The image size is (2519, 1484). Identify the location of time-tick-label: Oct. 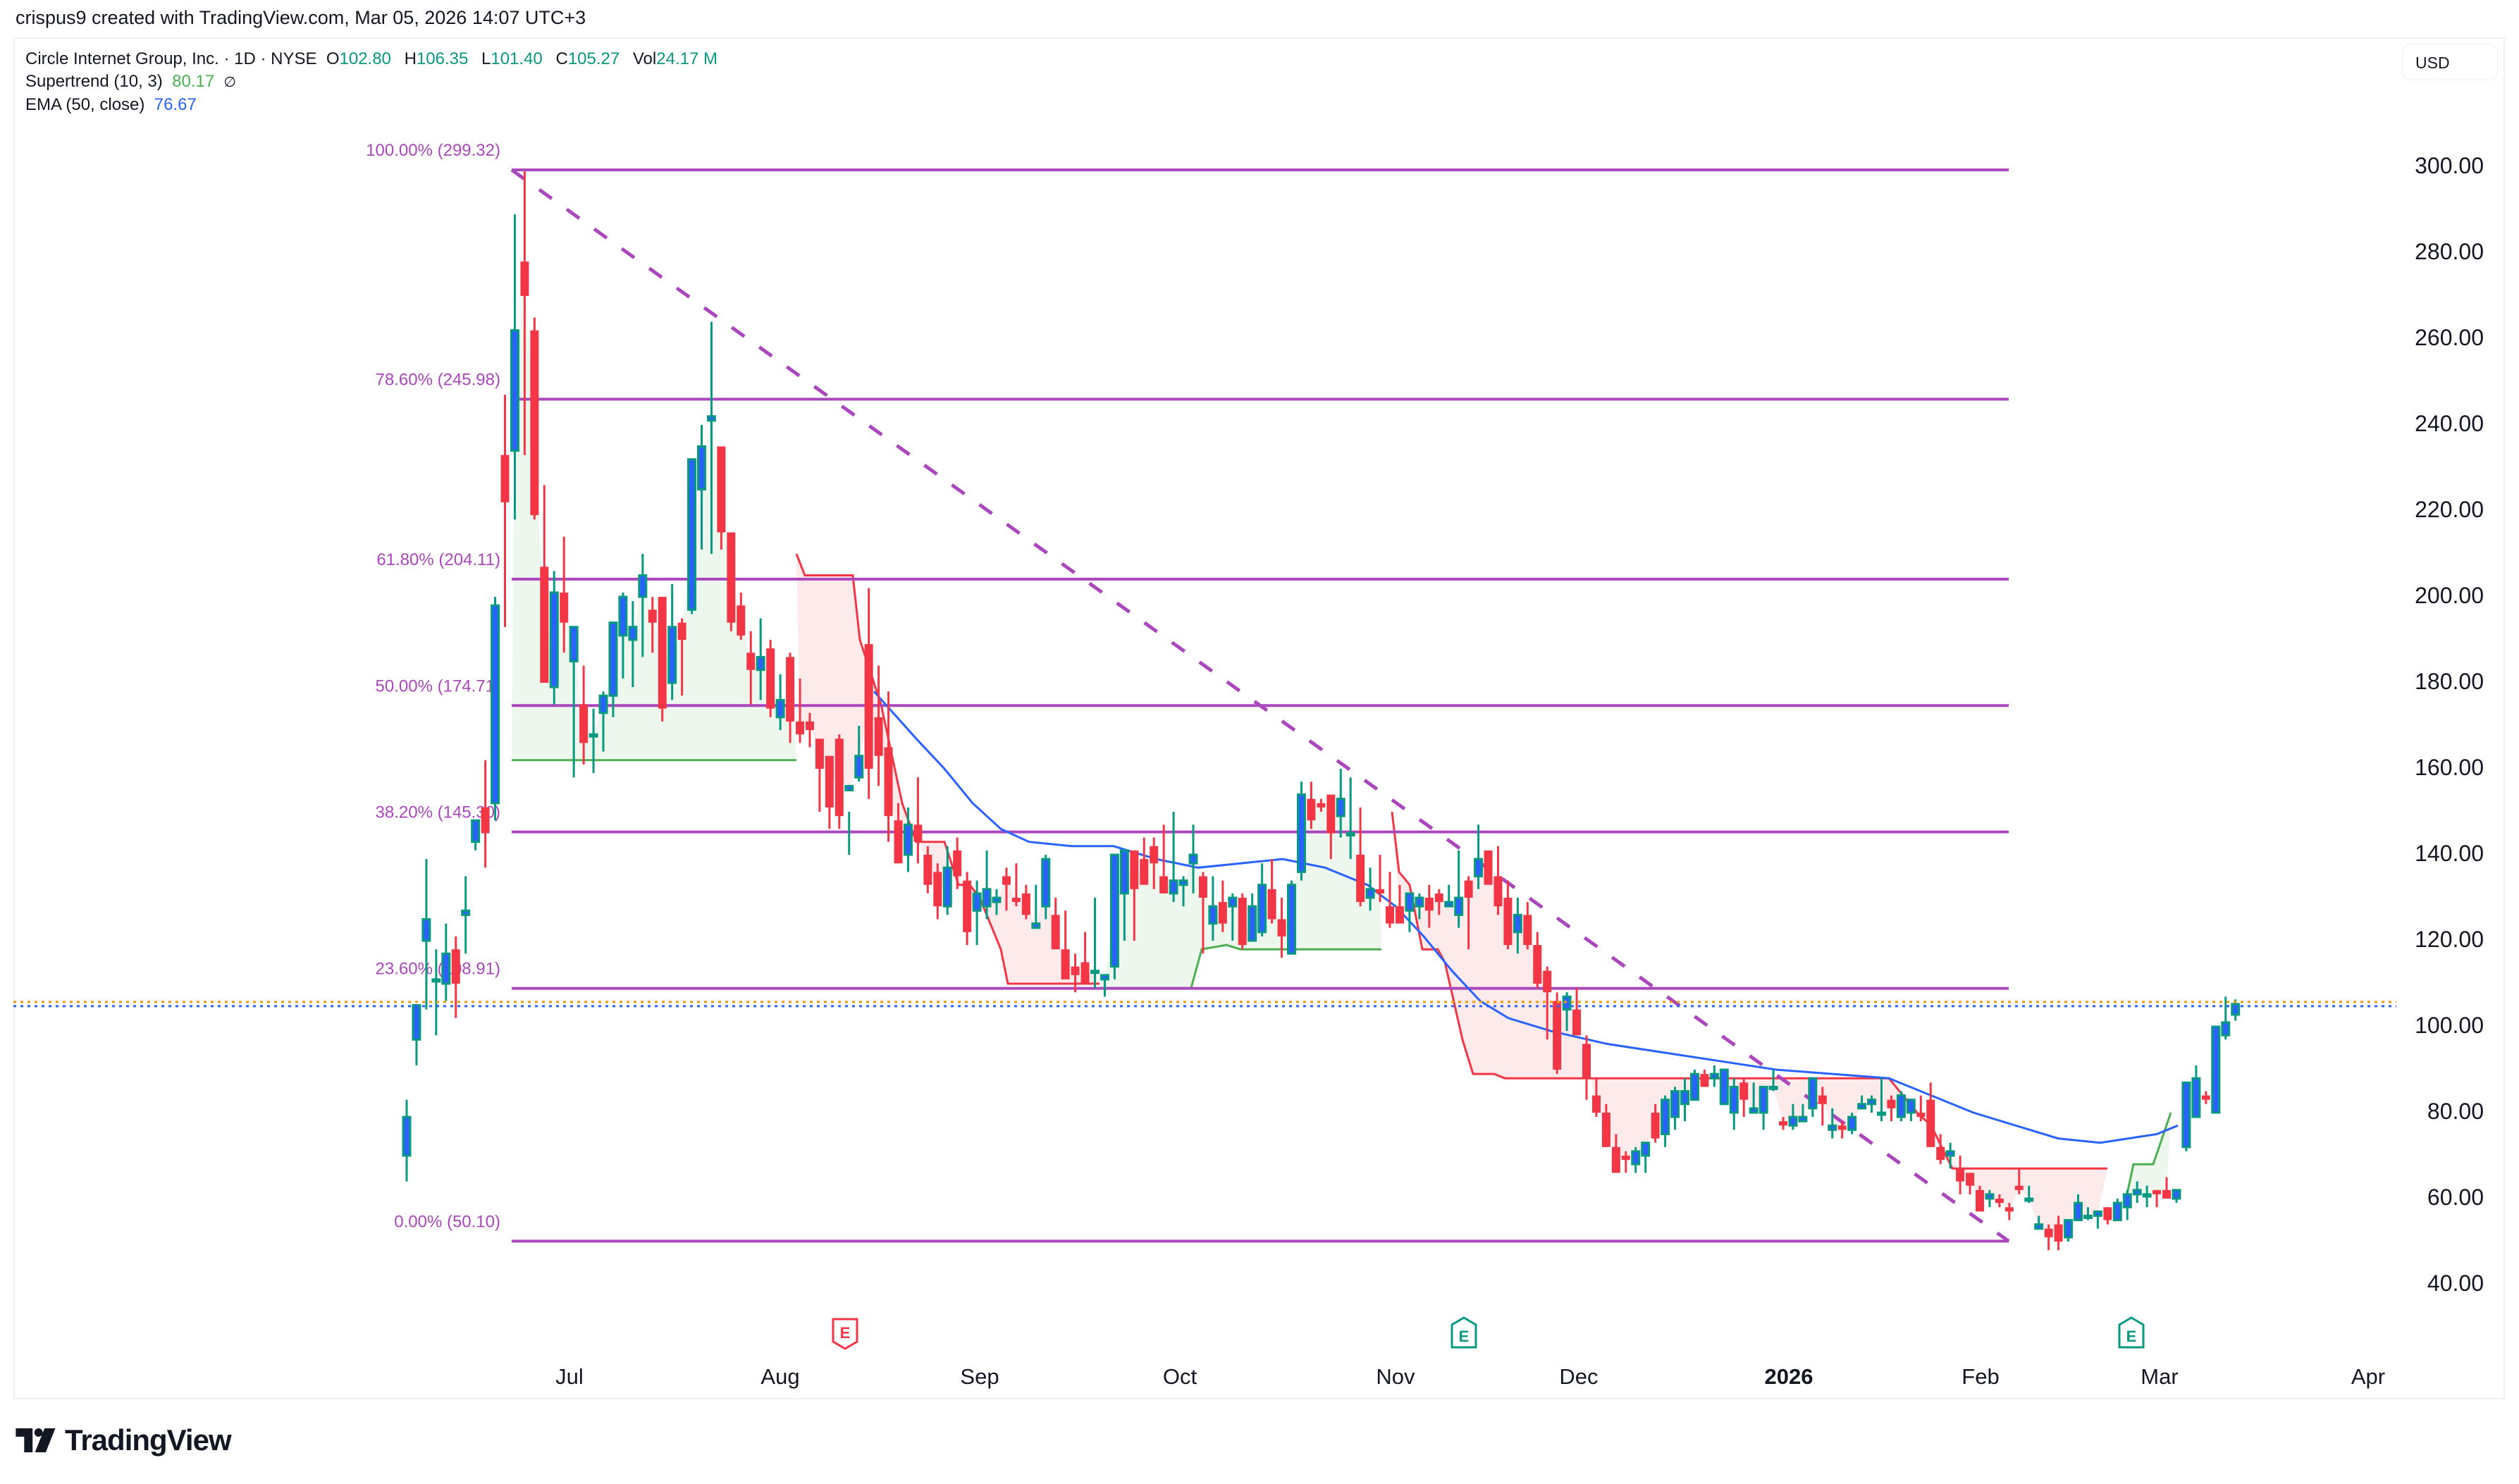
(1180, 1376).